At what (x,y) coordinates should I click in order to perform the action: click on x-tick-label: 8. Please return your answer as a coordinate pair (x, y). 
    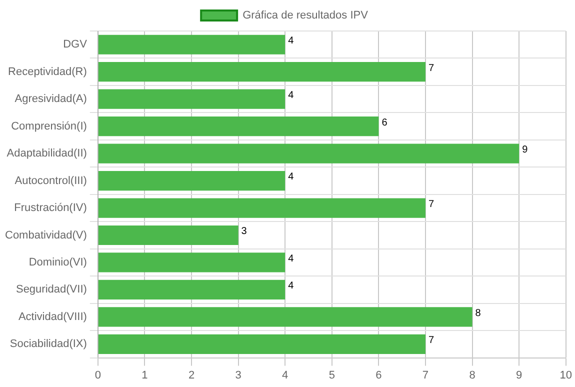
    Looking at the image, I should click on (472, 375).